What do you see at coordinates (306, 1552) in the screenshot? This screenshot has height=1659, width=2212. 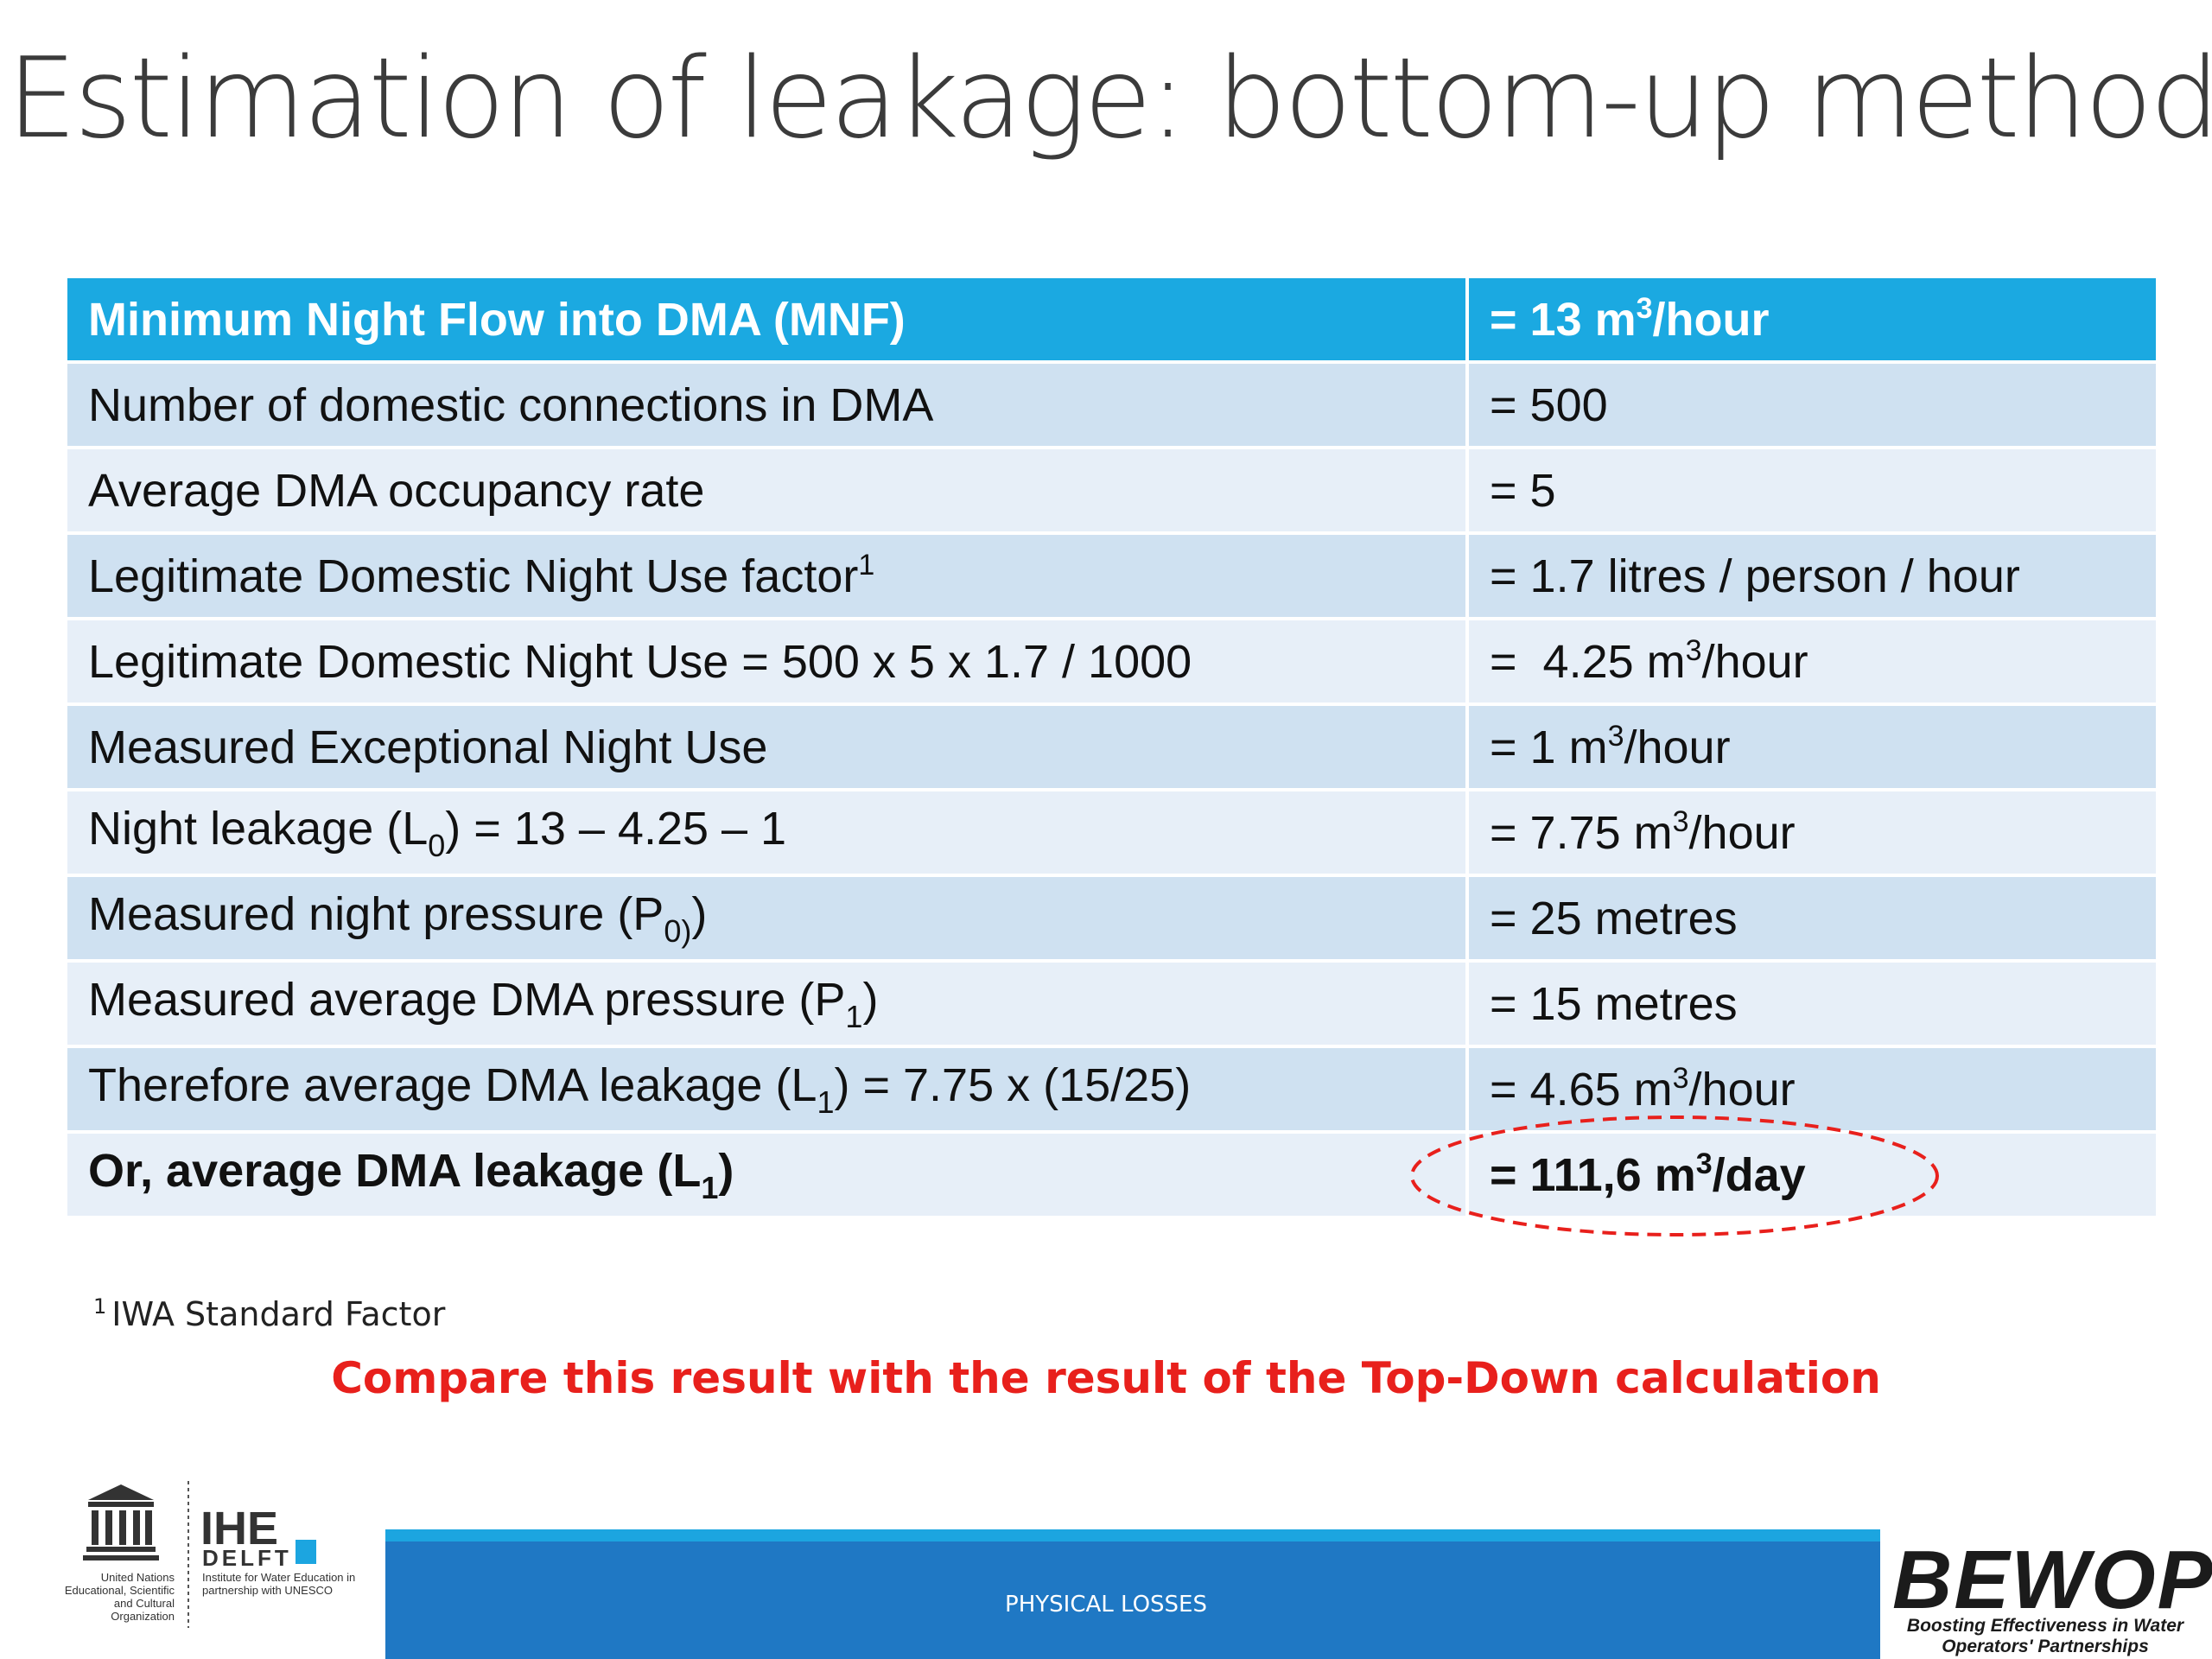 I see `ihe-logo-square` at bounding box center [306, 1552].